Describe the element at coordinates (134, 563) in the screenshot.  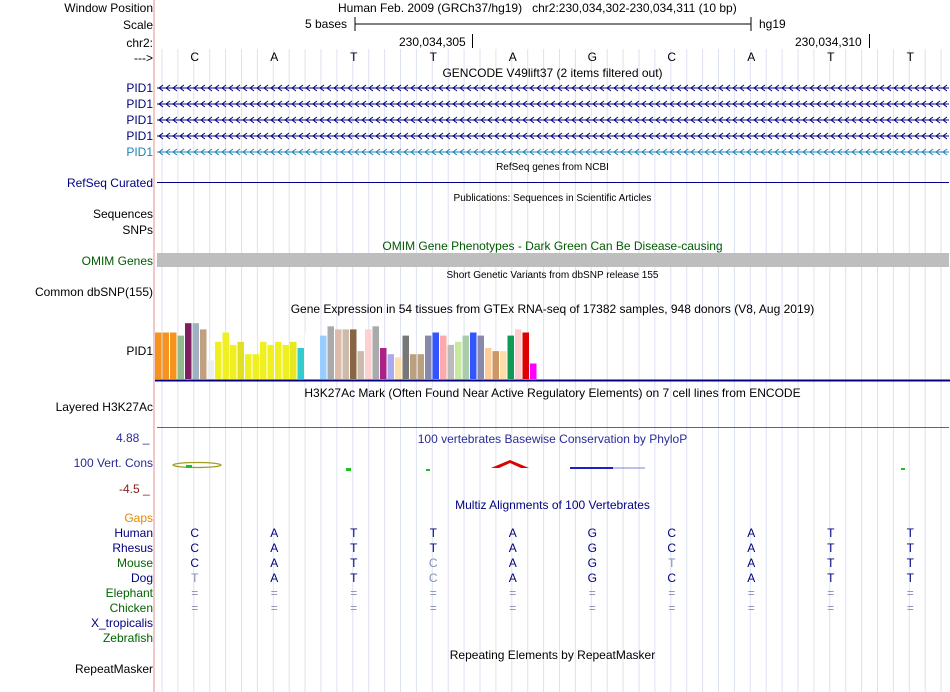
I see `species-label: Mouse` at that location.